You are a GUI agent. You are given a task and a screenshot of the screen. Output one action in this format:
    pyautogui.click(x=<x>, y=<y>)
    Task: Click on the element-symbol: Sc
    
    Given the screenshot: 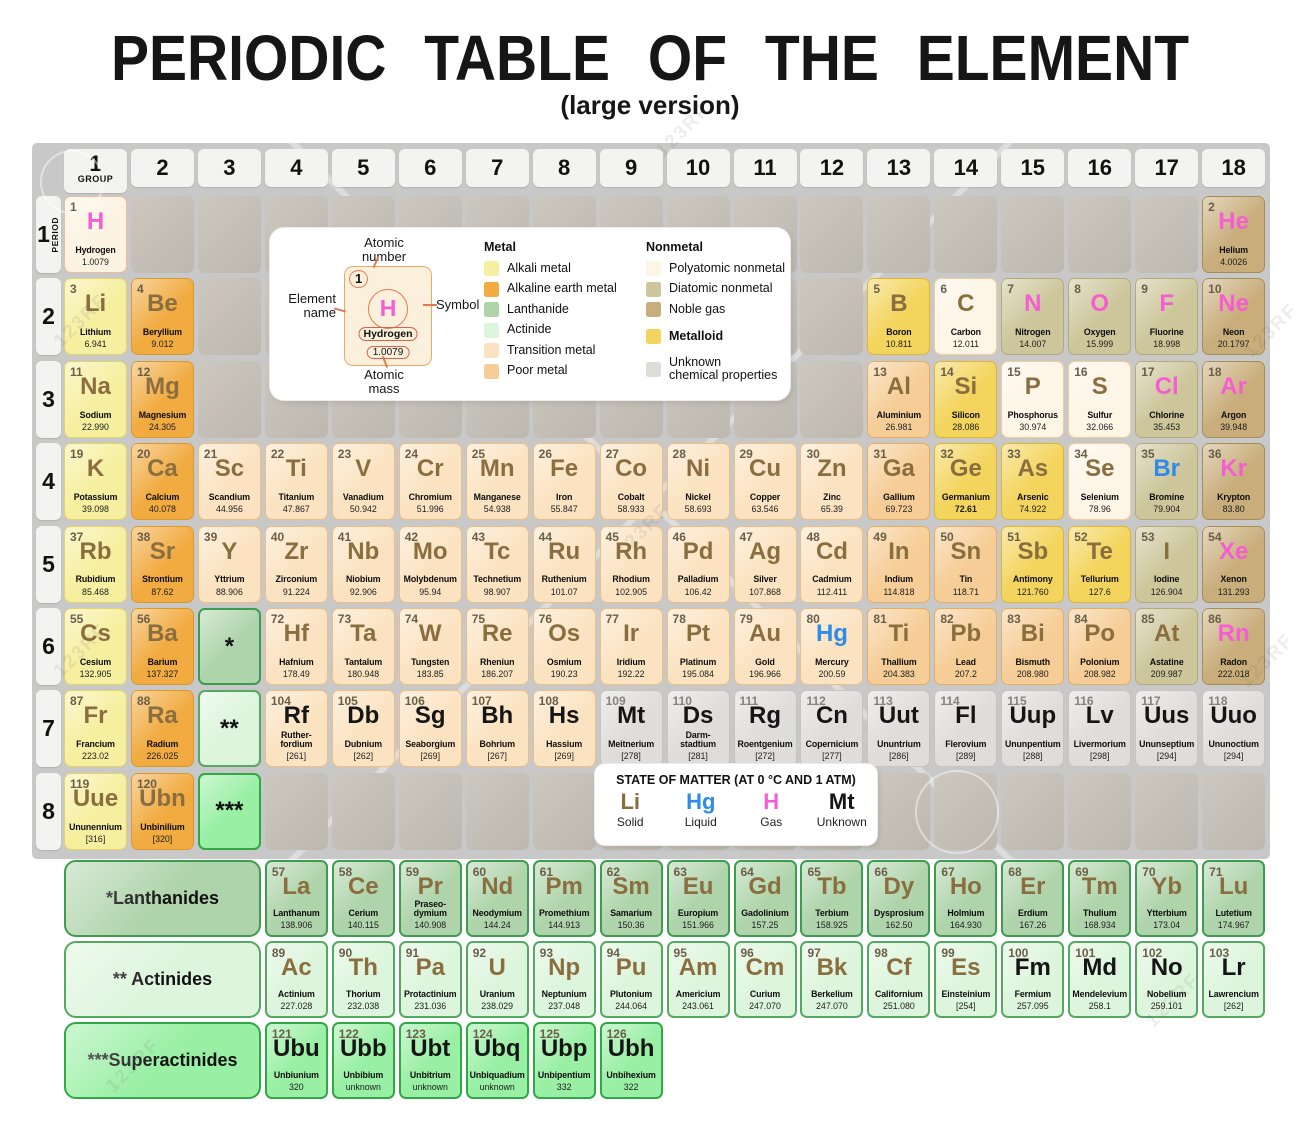 What is the action you would take?
    pyautogui.click(x=229, y=469)
    